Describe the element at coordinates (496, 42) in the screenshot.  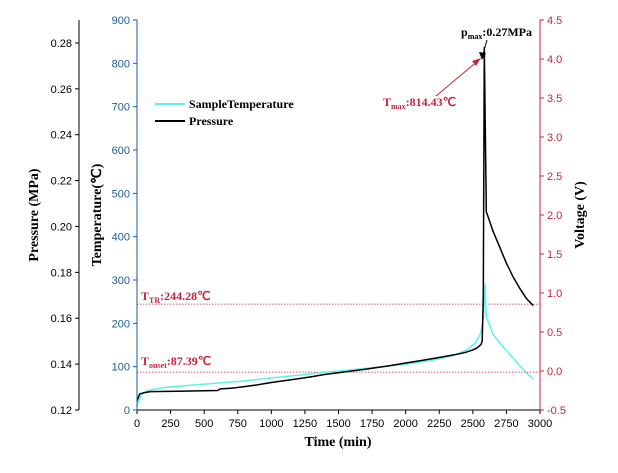
I see `annotation-pmax: pmax:0.27MPa` at that location.